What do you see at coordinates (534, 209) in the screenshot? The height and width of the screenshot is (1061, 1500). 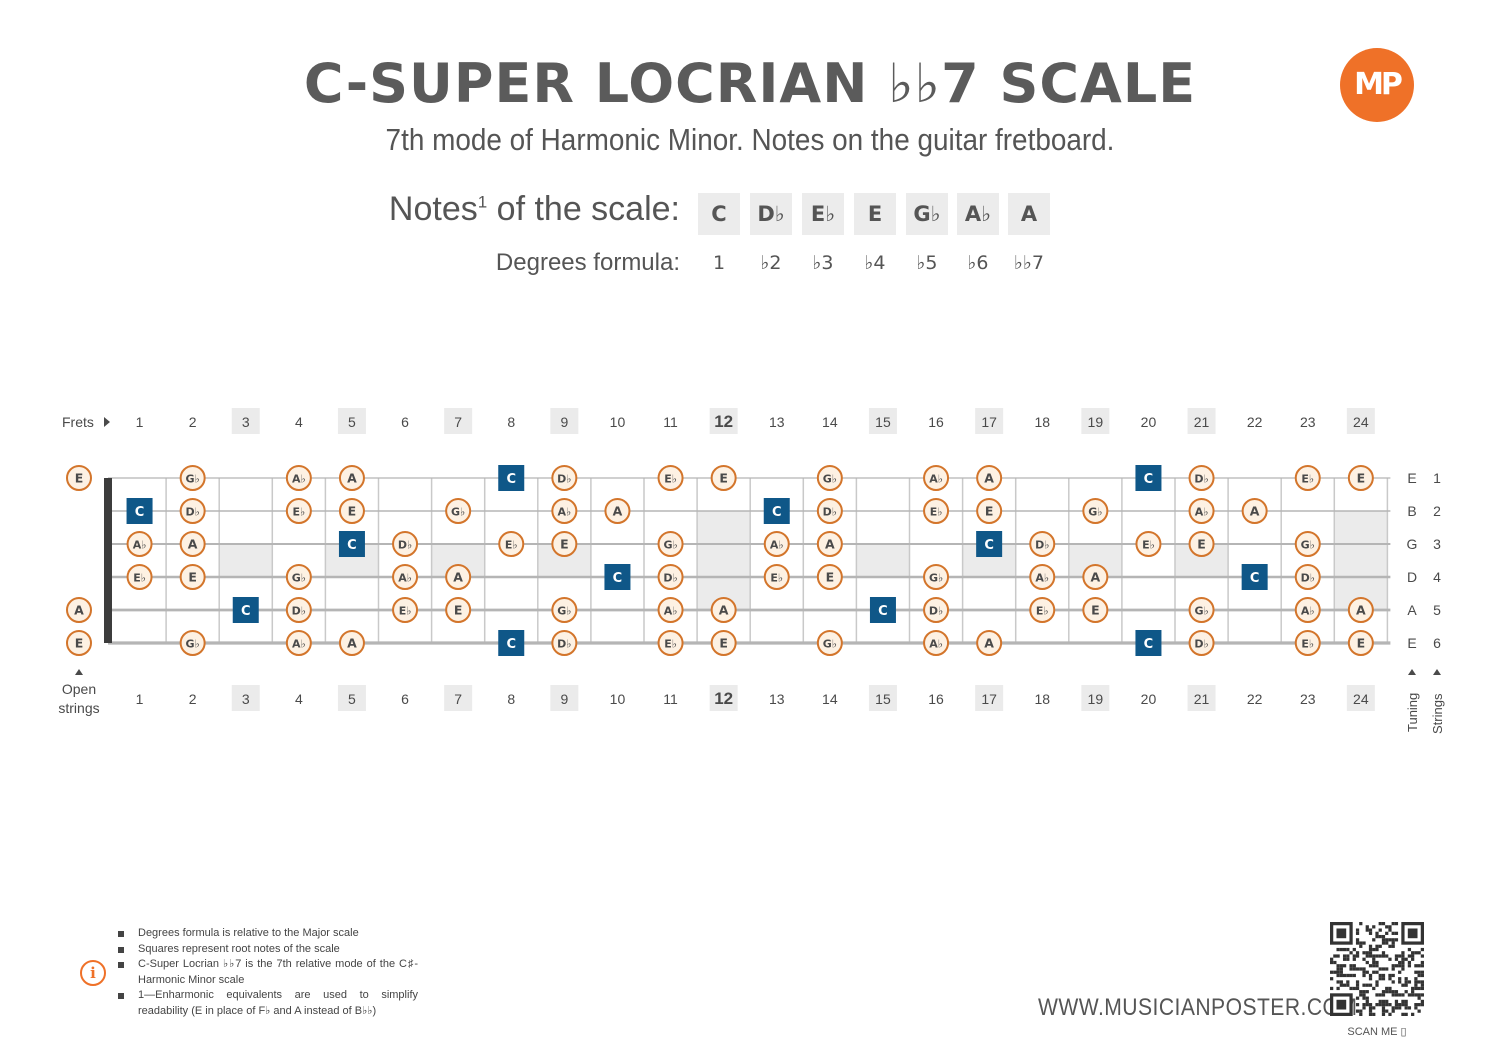 I see `notes-label: Notes1 of the scale:` at bounding box center [534, 209].